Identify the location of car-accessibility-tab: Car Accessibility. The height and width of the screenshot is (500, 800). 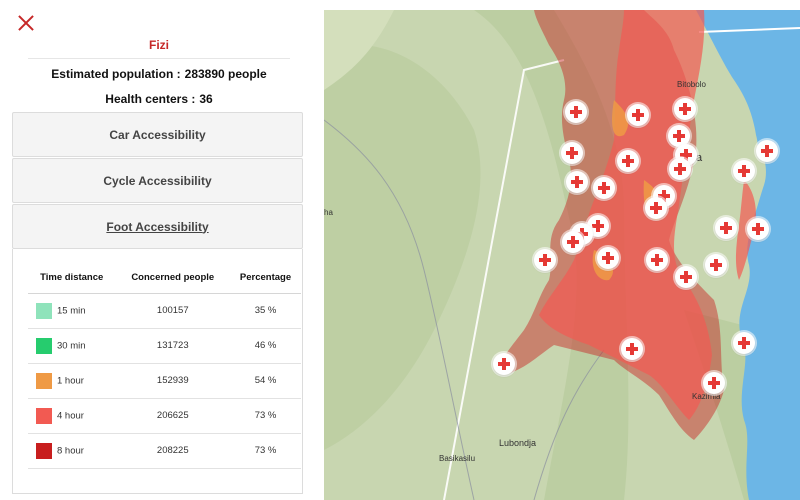
(157, 134).